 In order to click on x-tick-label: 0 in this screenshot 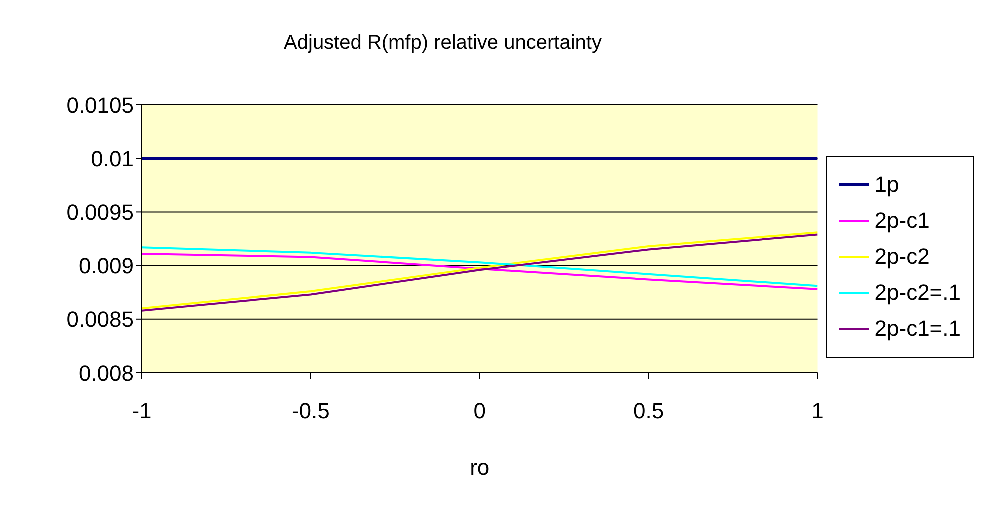, I will do `click(480, 411)`.